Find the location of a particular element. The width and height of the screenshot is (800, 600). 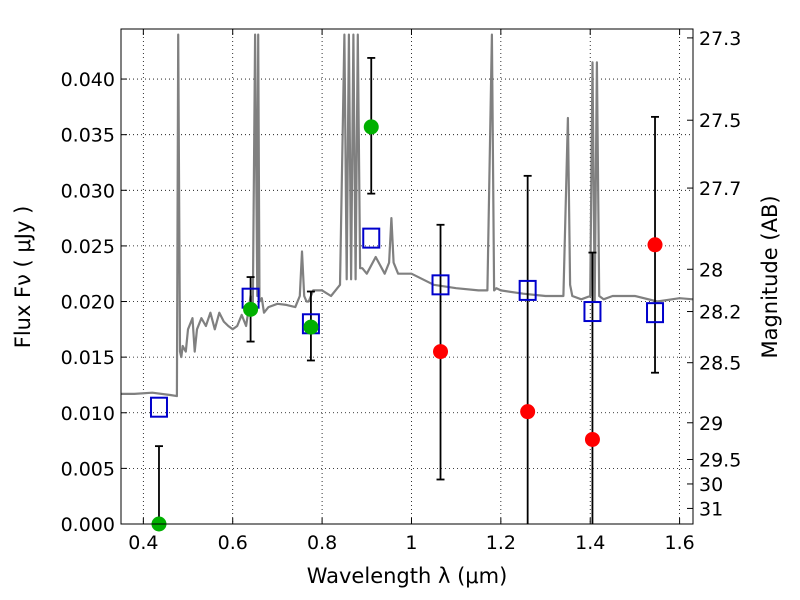

right-tick-label: 30 is located at coordinates (711, 485).